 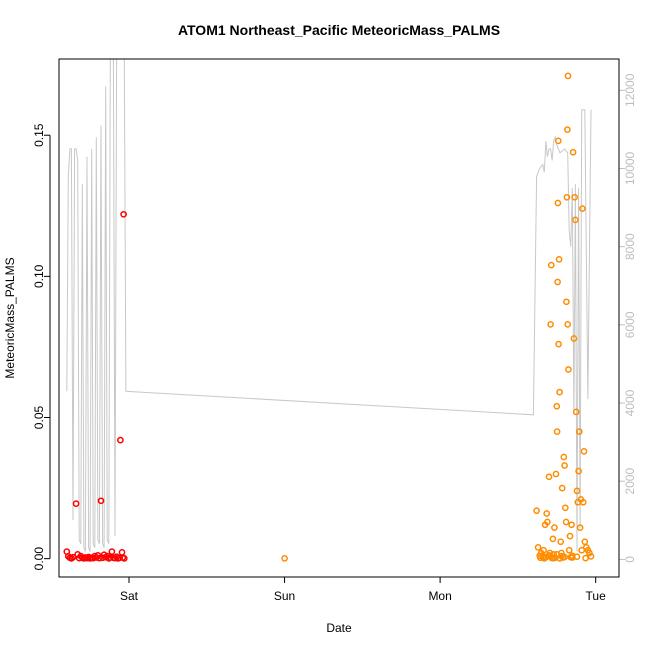 What do you see at coordinates (39, 559) in the screenshot?
I see `y-tick-label-0: 0.00` at bounding box center [39, 559].